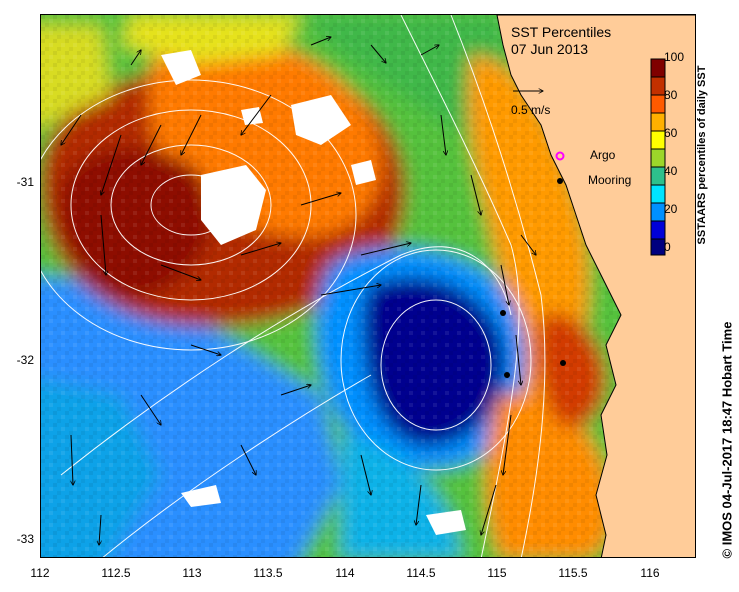 The image size is (739, 592). I want to click on colorbar-tick: 100, so click(674, 57).